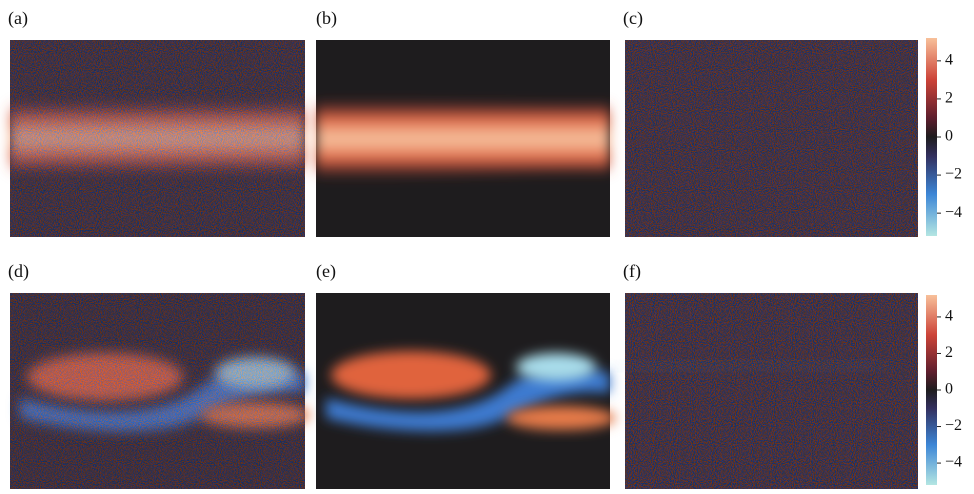 This screenshot has width=974, height=494. What do you see at coordinates (463, 138) in the screenshot?
I see `panel-b` at bounding box center [463, 138].